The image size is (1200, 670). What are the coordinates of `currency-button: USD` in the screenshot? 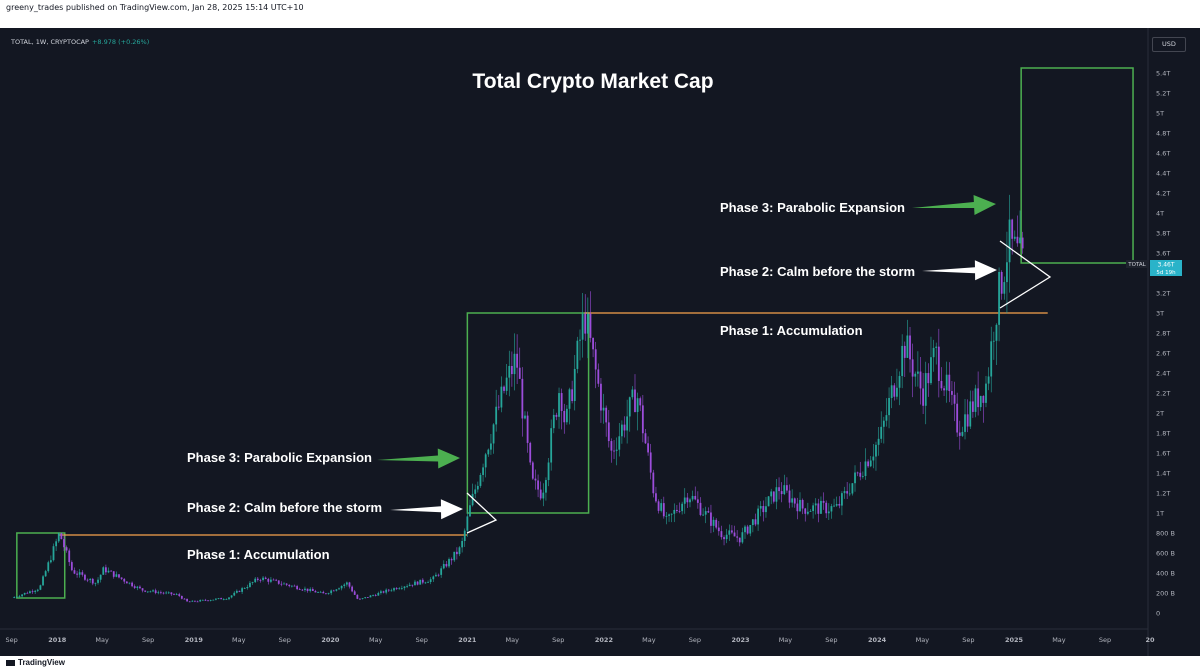 It's located at (1169, 44).